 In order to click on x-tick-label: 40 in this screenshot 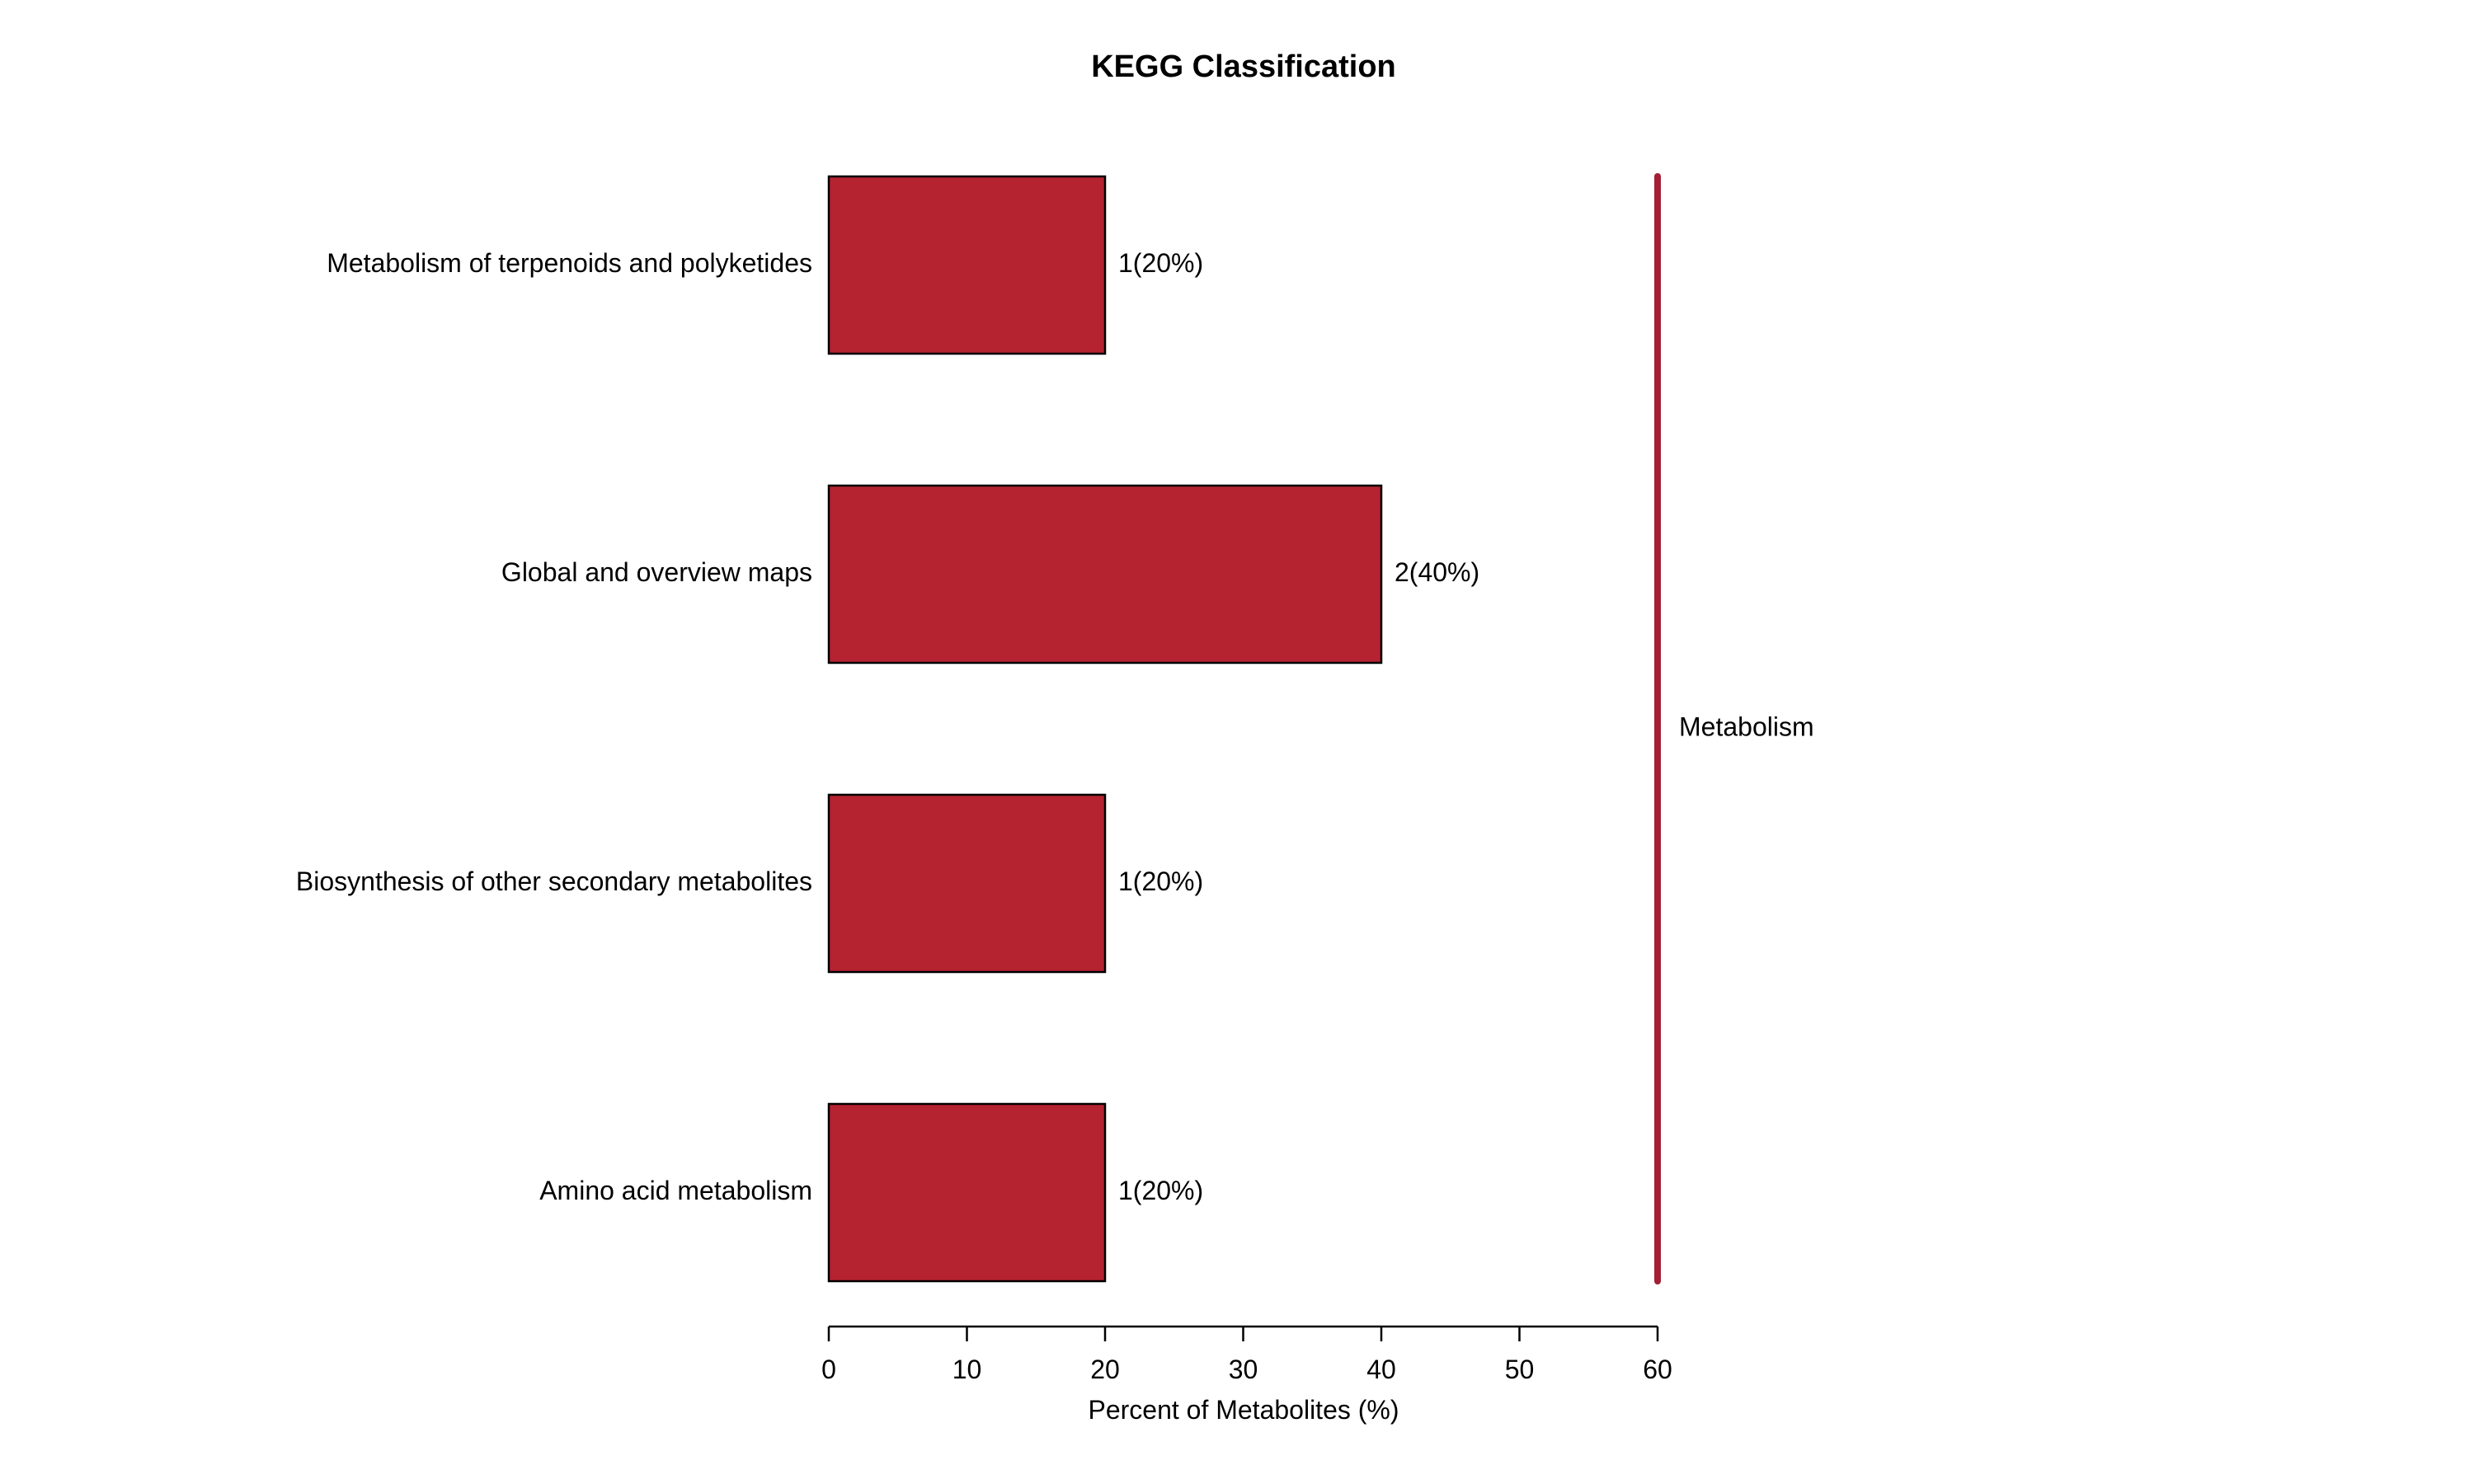, I will do `click(1381, 1369)`.